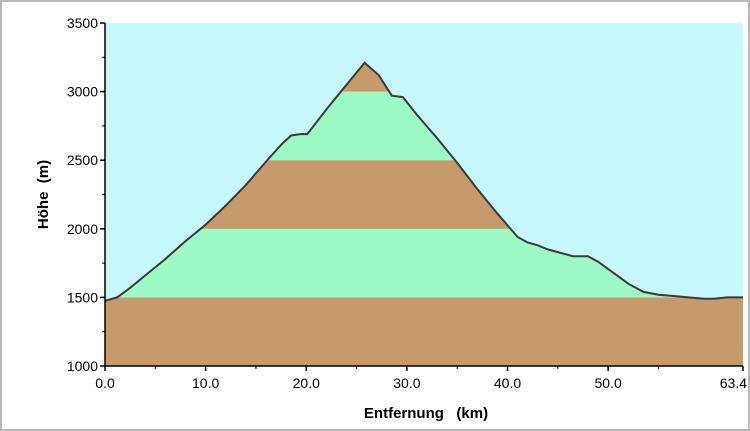  What do you see at coordinates (86, 194) in the screenshot?
I see `y-axis-ticks: 1000 1500 2000 2500 3000 3500` at bounding box center [86, 194].